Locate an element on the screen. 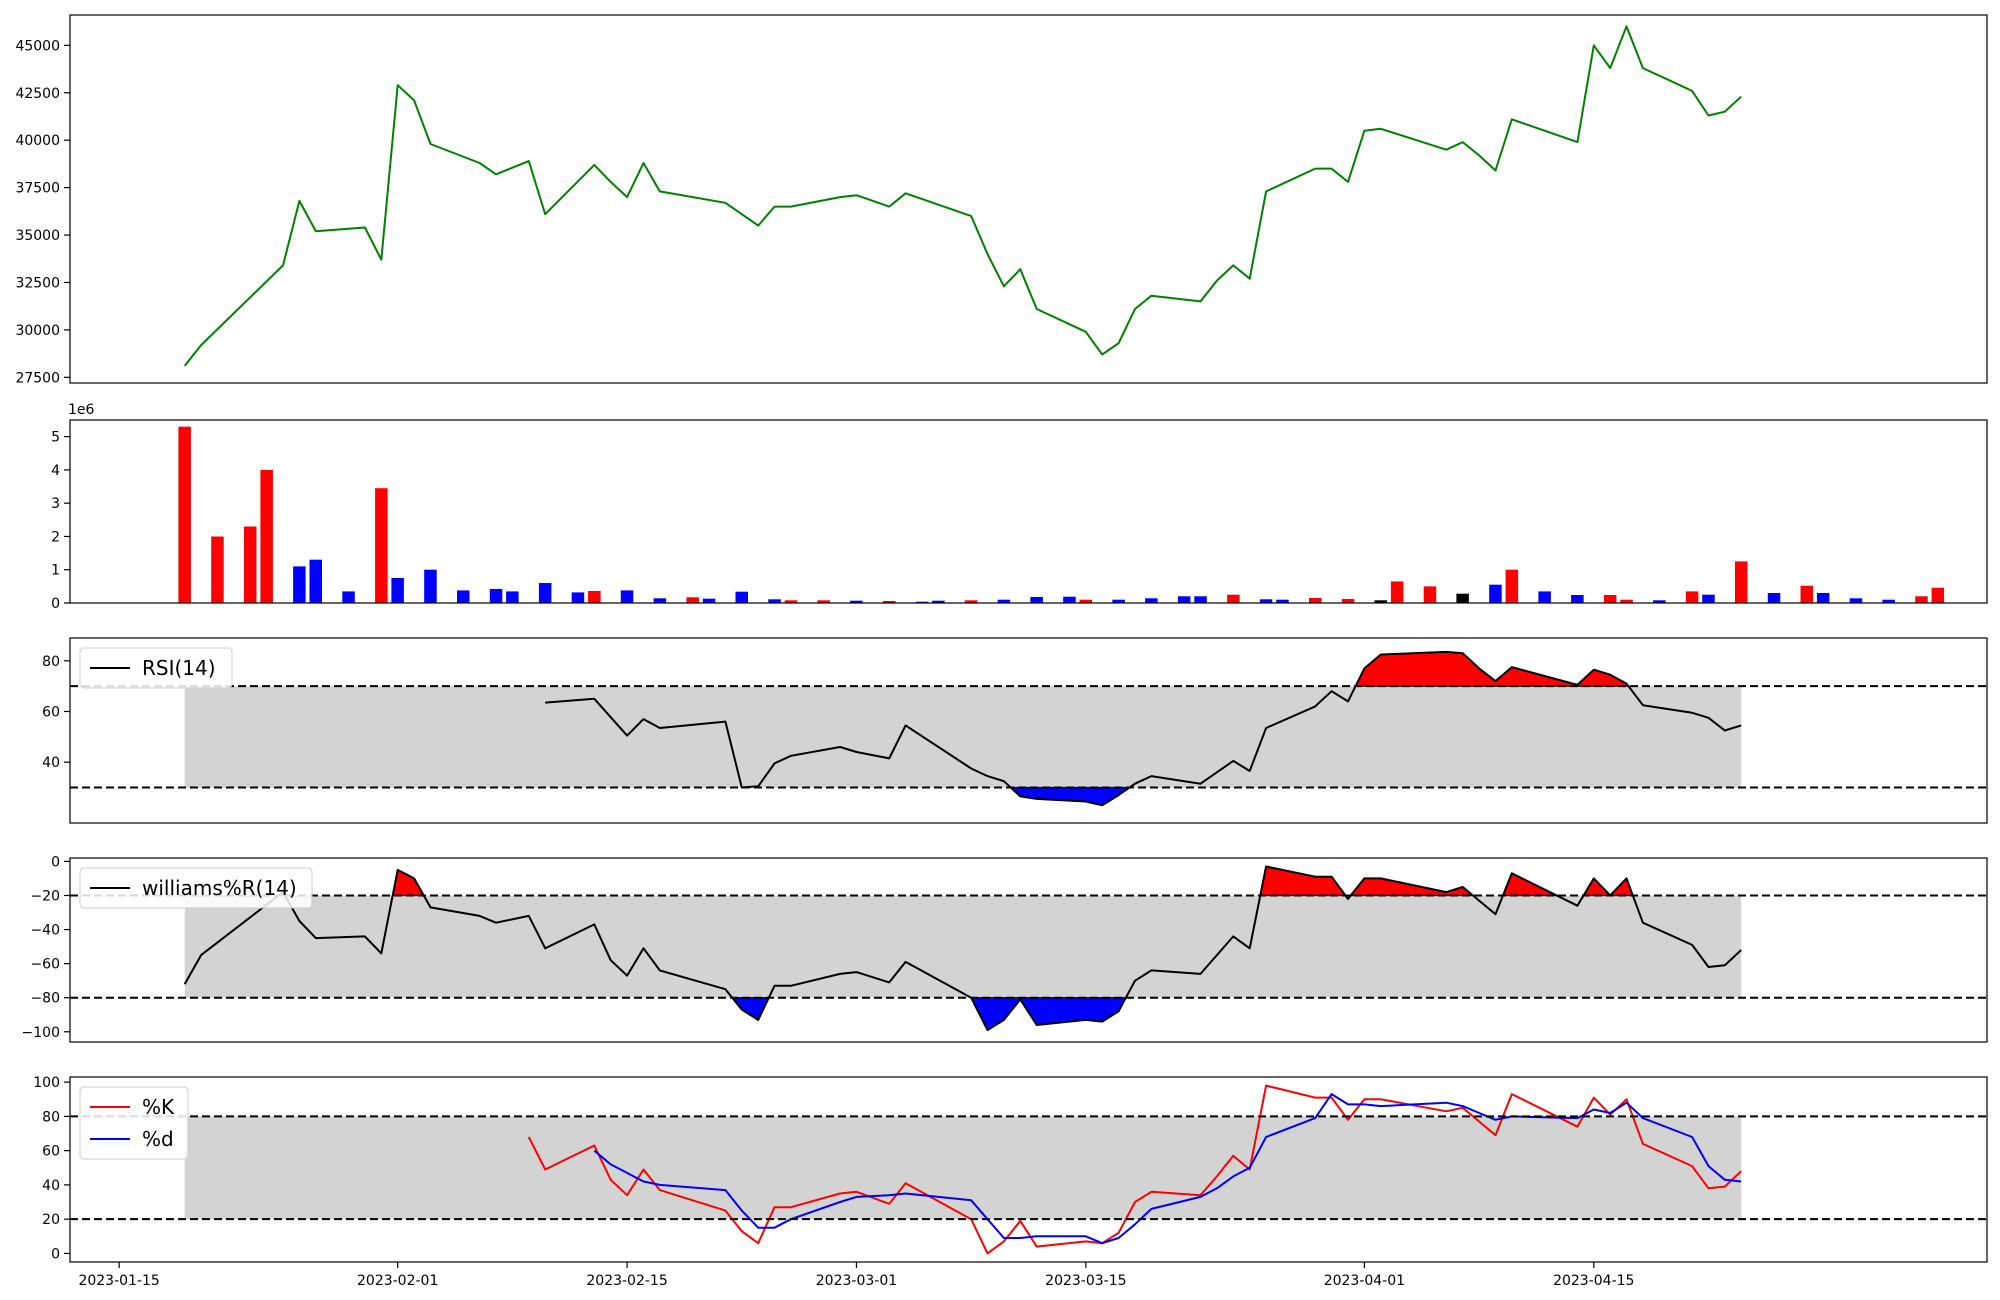 This screenshot has width=2000, height=1300. y-tick-label: 100 is located at coordinates (46, 1083).